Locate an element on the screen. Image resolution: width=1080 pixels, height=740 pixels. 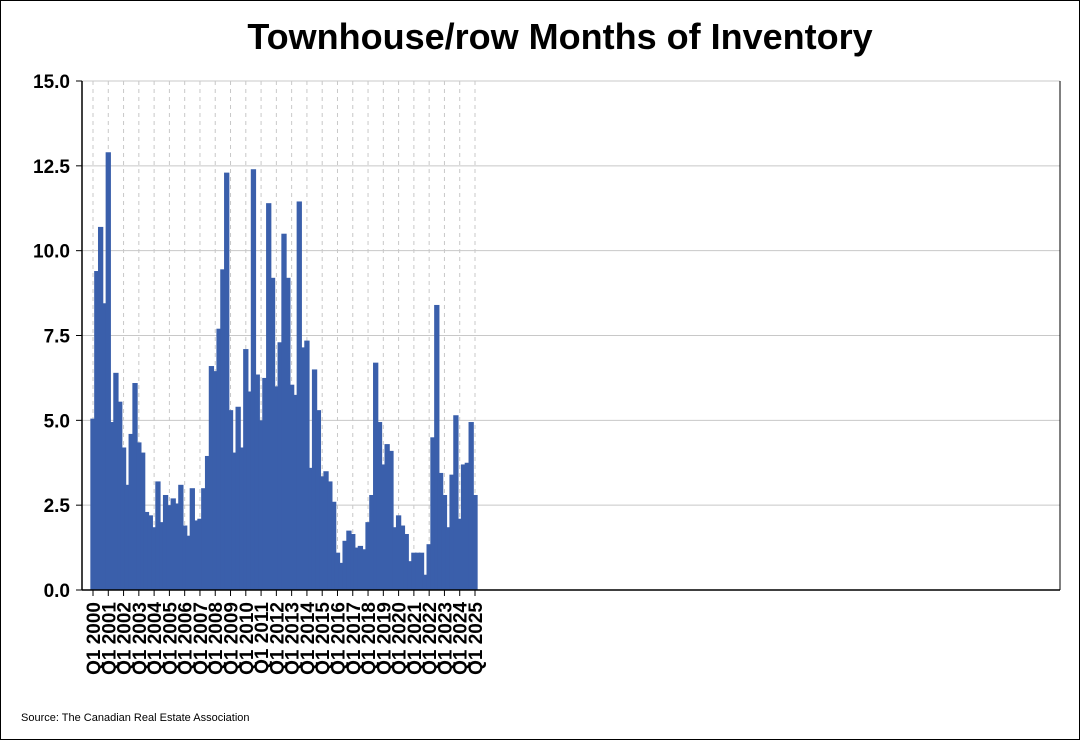
x-tick-label: Q1 2016 is located at coordinates (338, 638).